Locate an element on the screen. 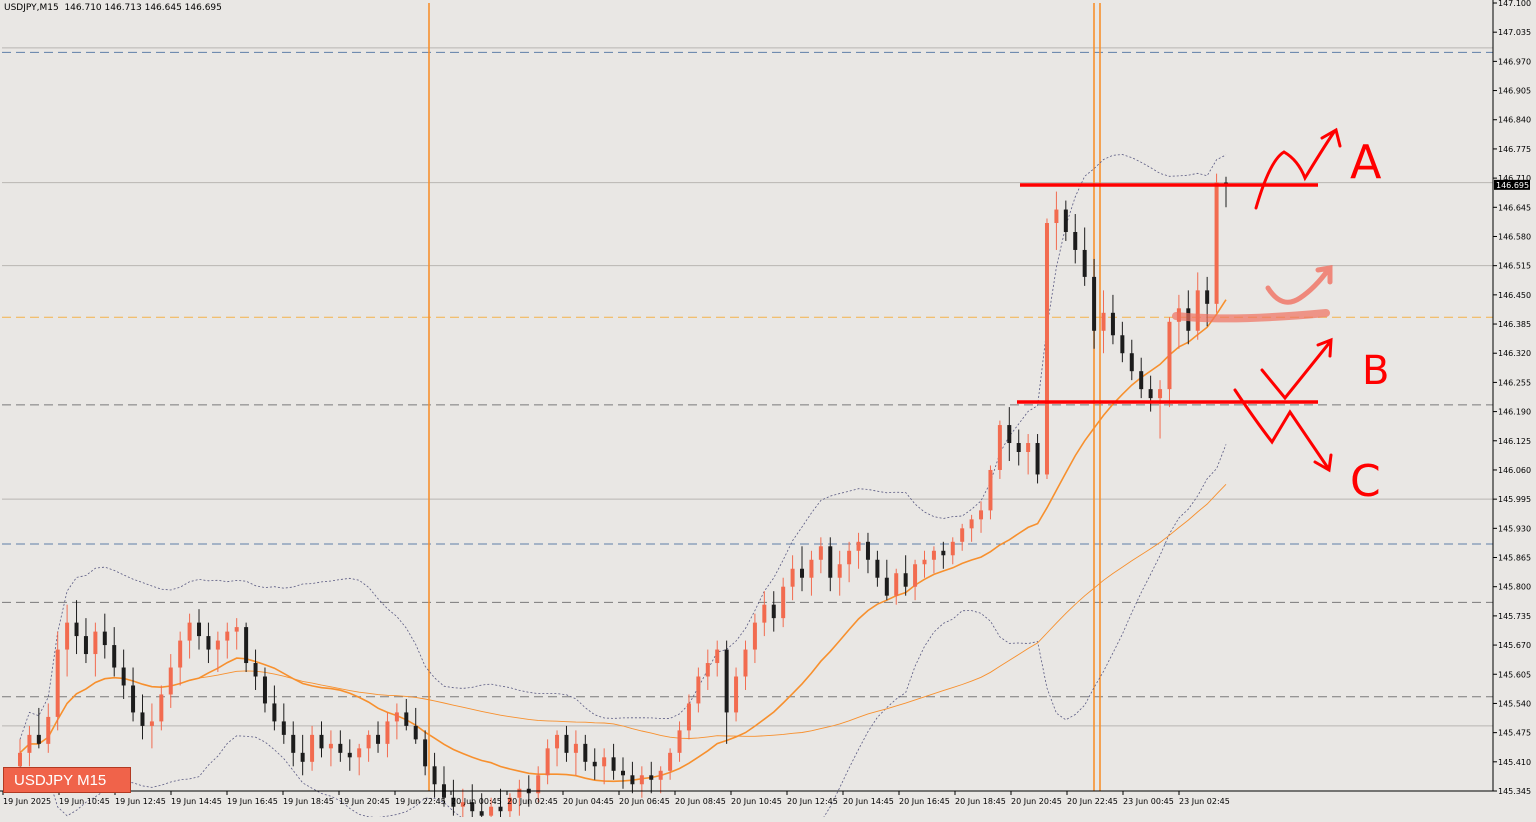 This screenshot has width=1536, height=822. x-tick-label: 20 Jun 20:45 is located at coordinates (1036, 801).